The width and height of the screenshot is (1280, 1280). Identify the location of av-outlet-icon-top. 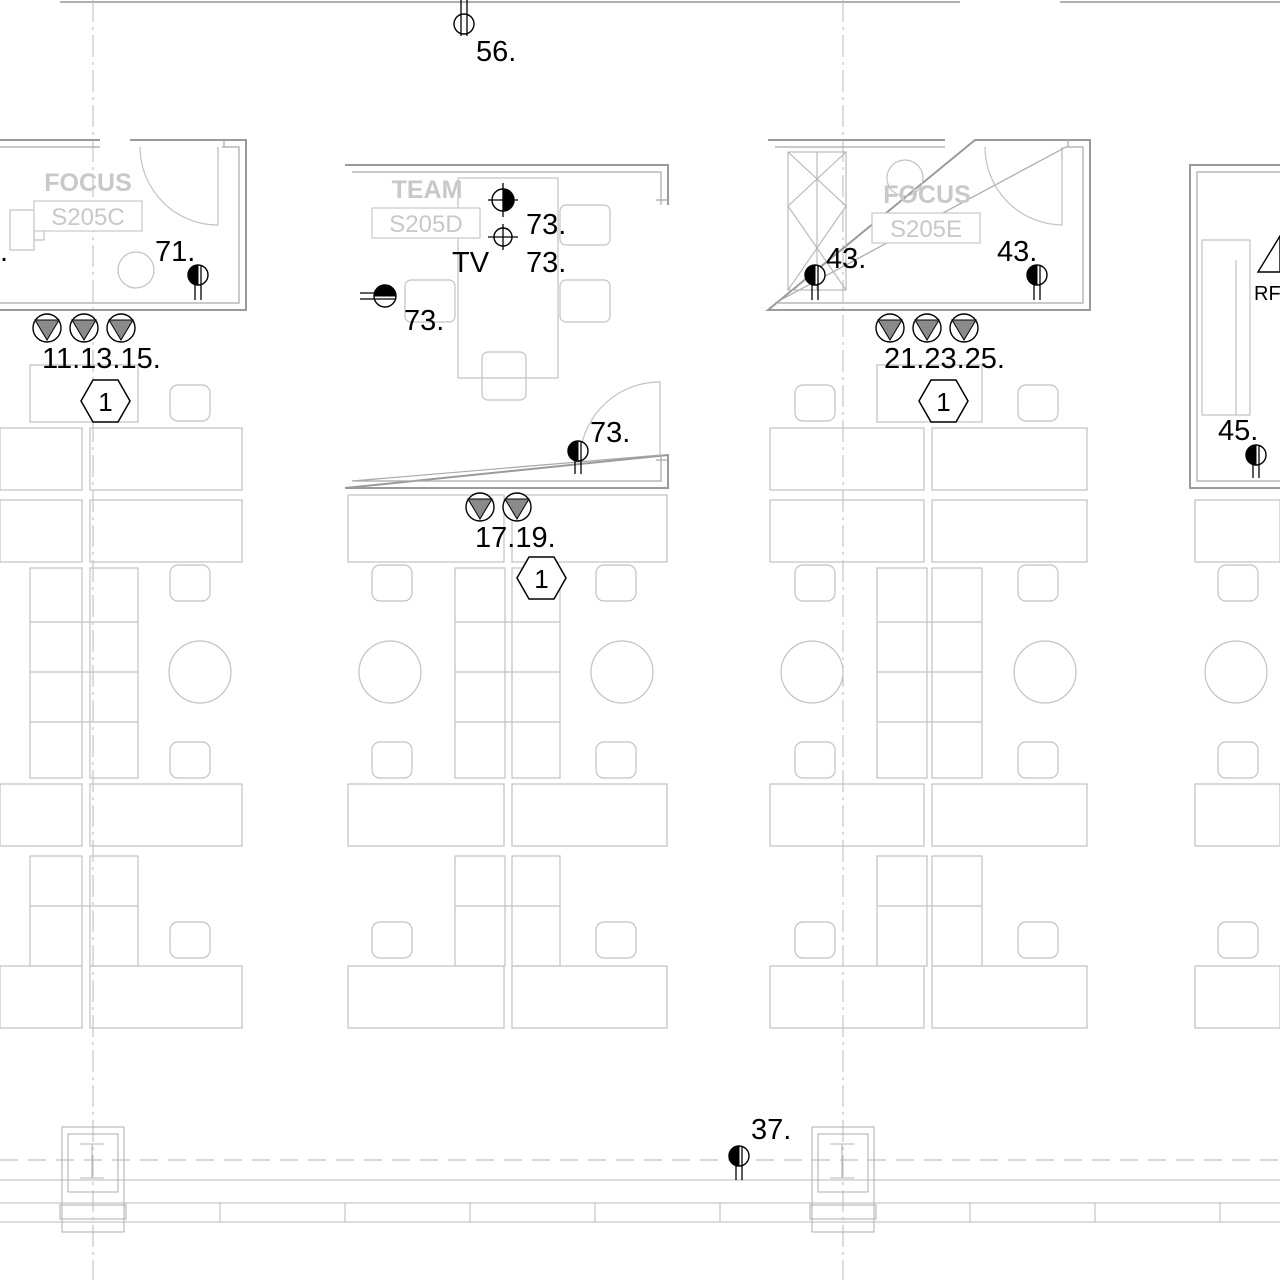
(503, 200).